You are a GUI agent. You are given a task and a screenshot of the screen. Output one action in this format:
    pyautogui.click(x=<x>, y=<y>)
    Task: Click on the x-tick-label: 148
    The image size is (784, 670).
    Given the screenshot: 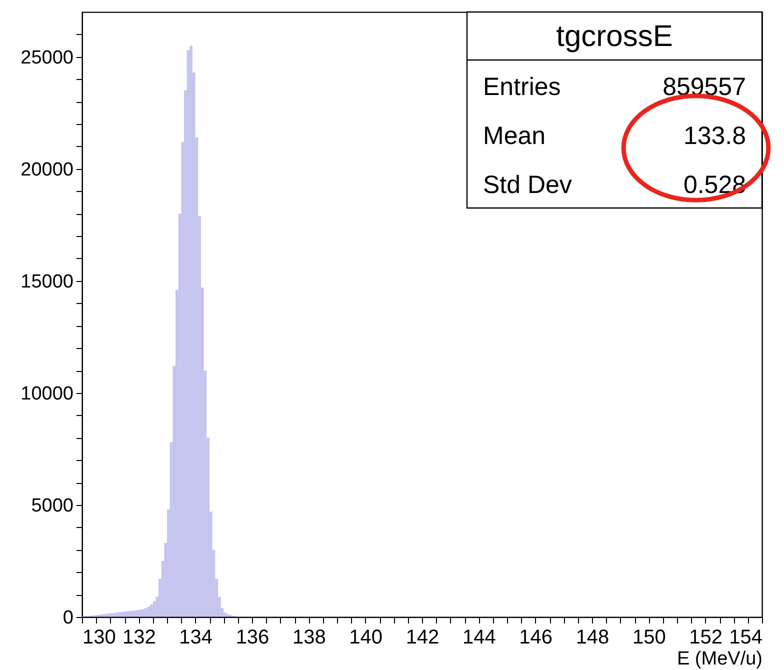 What is the action you would take?
    pyautogui.click(x=593, y=637)
    